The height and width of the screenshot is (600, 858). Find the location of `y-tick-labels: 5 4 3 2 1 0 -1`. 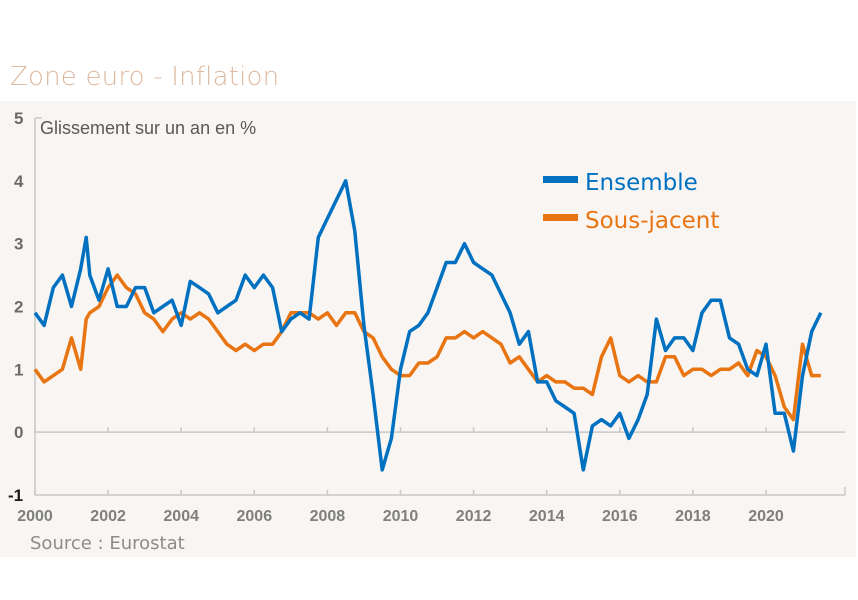

y-tick-labels: 5 4 3 2 1 0 -1 is located at coordinates (16, 307).